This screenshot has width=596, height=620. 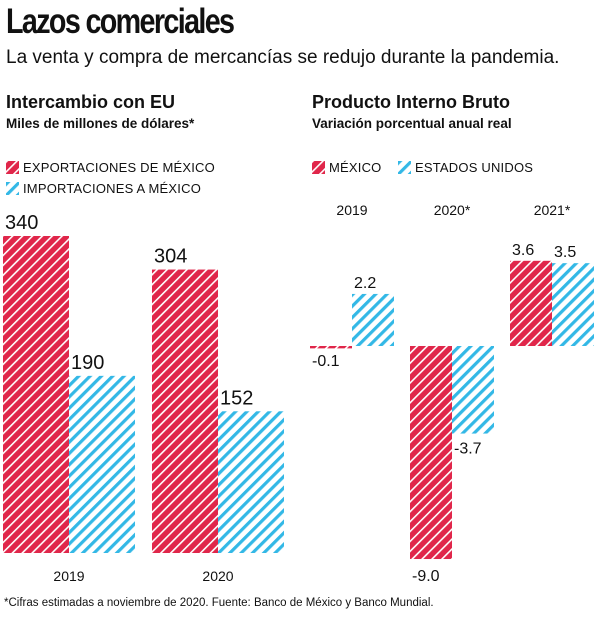 I want to click on trade-value-label: 304, so click(x=170, y=257).